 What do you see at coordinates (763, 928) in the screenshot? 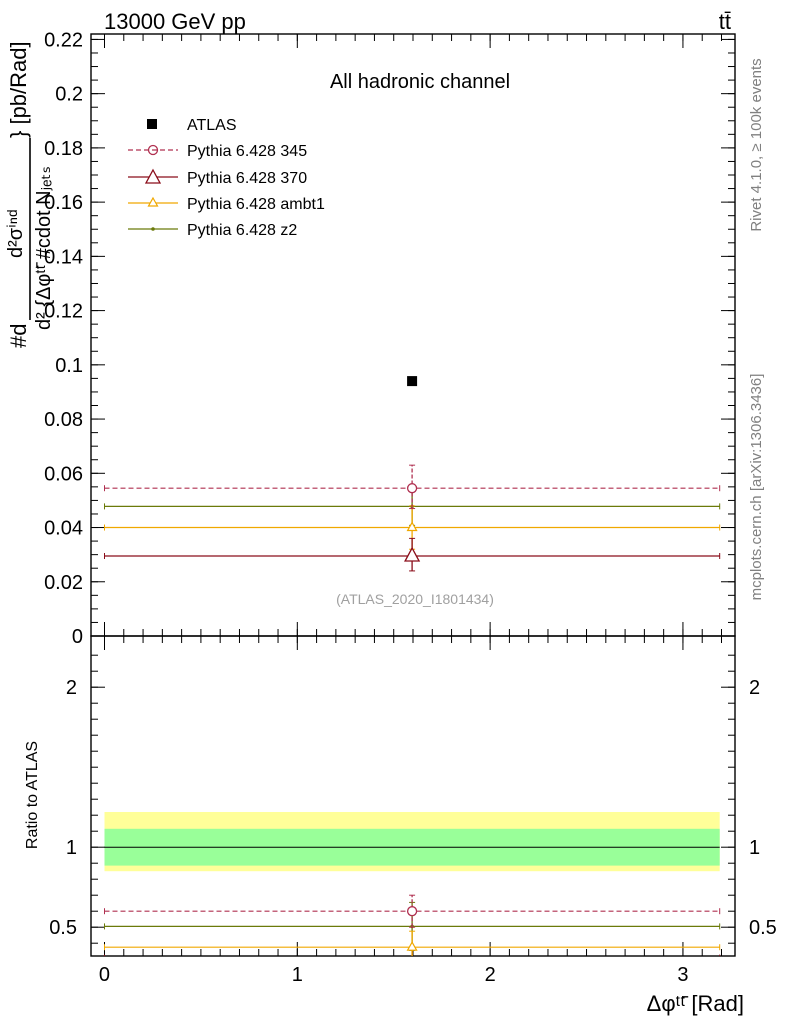
I see `ratio-tick-label-right: 0.5` at bounding box center [763, 928].